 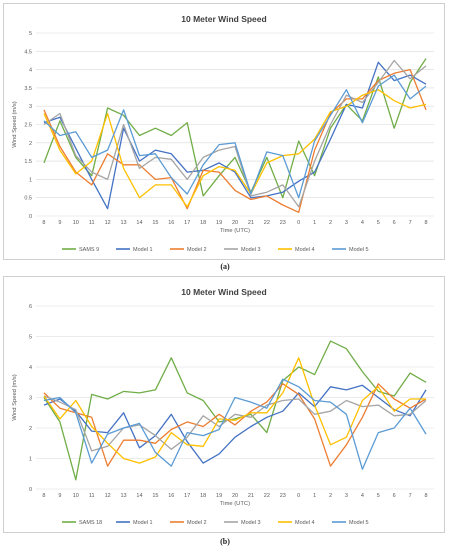 I want to click on x-tick-label: 0, so click(x=298, y=496).